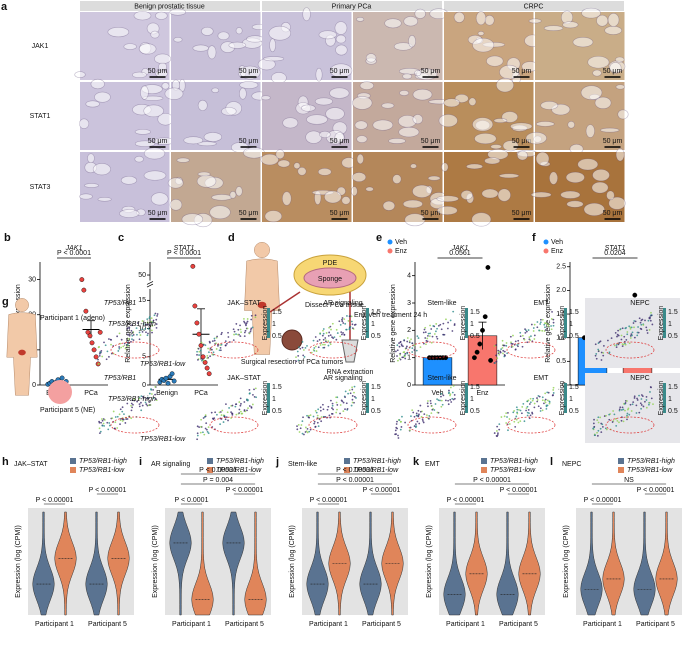  What do you see at coordinates (155, 561) in the screenshot?
I see `y-axis-label: Expression (log (CPM))` at bounding box center [155, 561].